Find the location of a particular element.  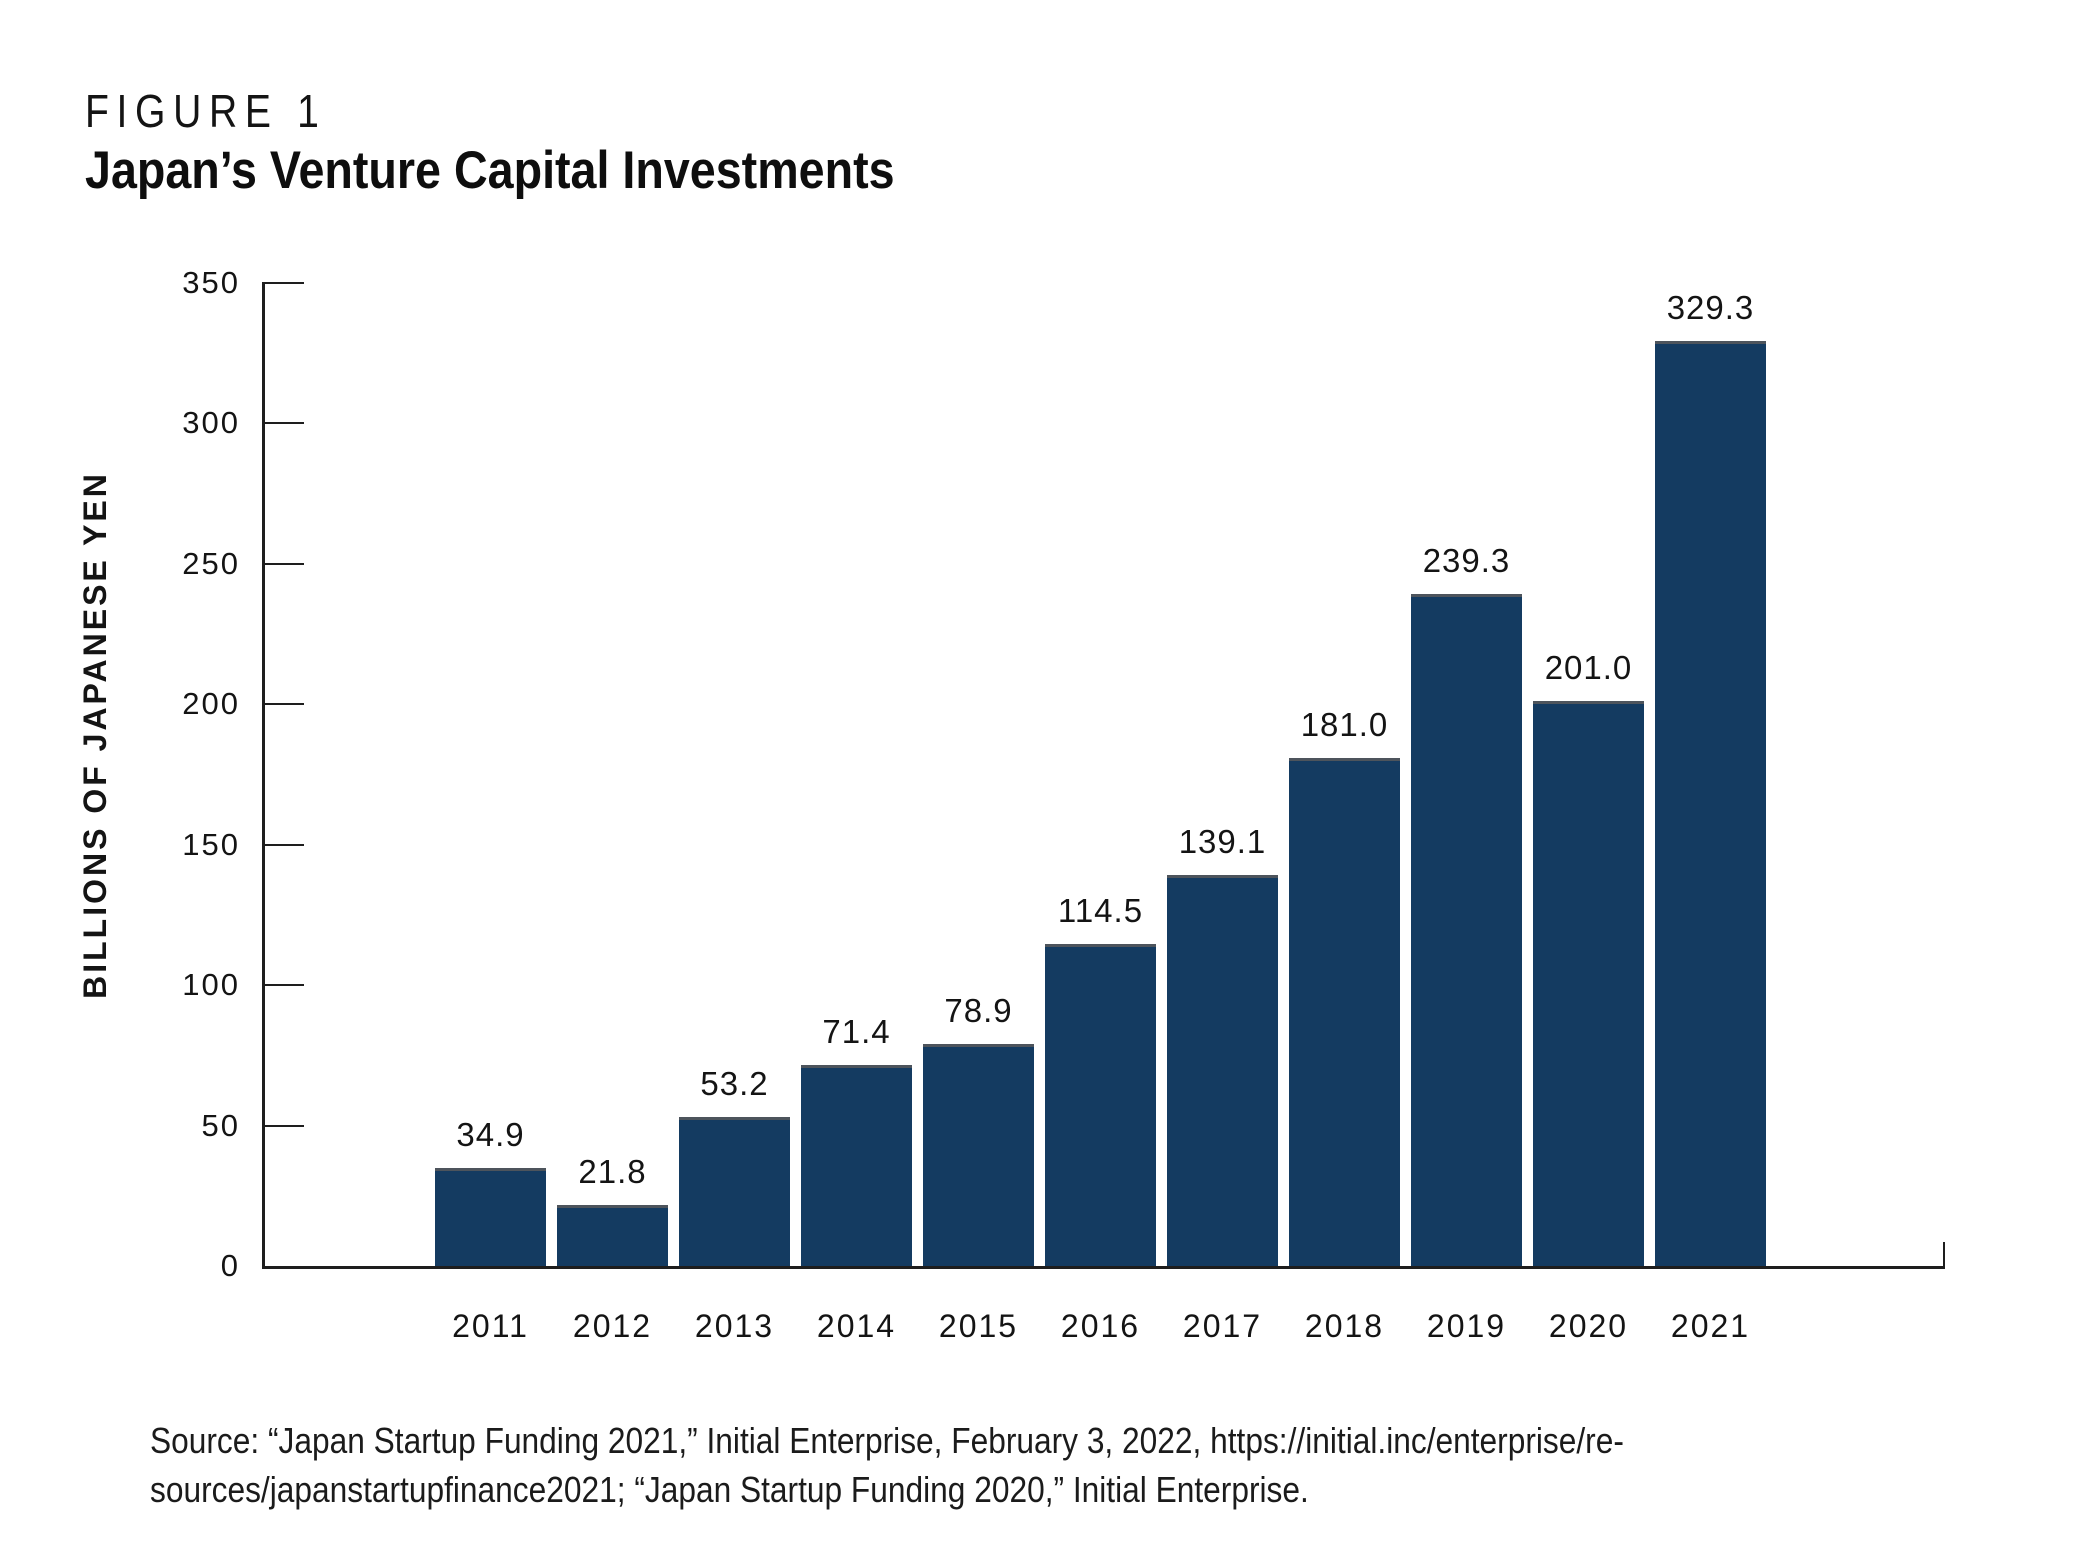

bar-2019 is located at coordinates (1466, 930).